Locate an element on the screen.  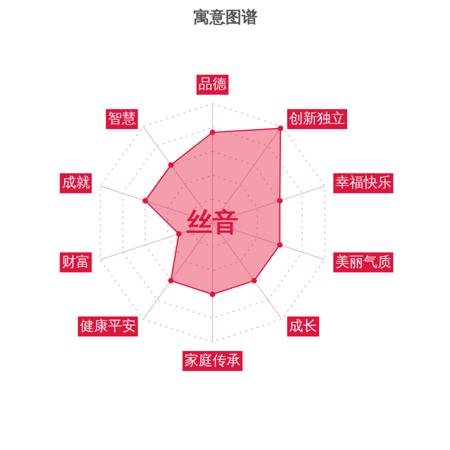
spoke-label: 品德 is located at coordinates (212, 84).